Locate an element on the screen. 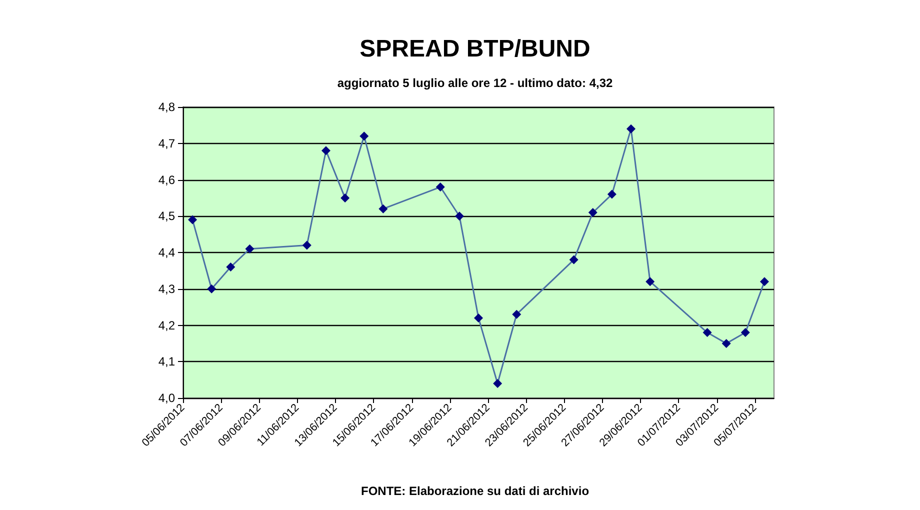 The image size is (920, 510). y-tick-label: 4,5 is located at coordinates (167, 216).